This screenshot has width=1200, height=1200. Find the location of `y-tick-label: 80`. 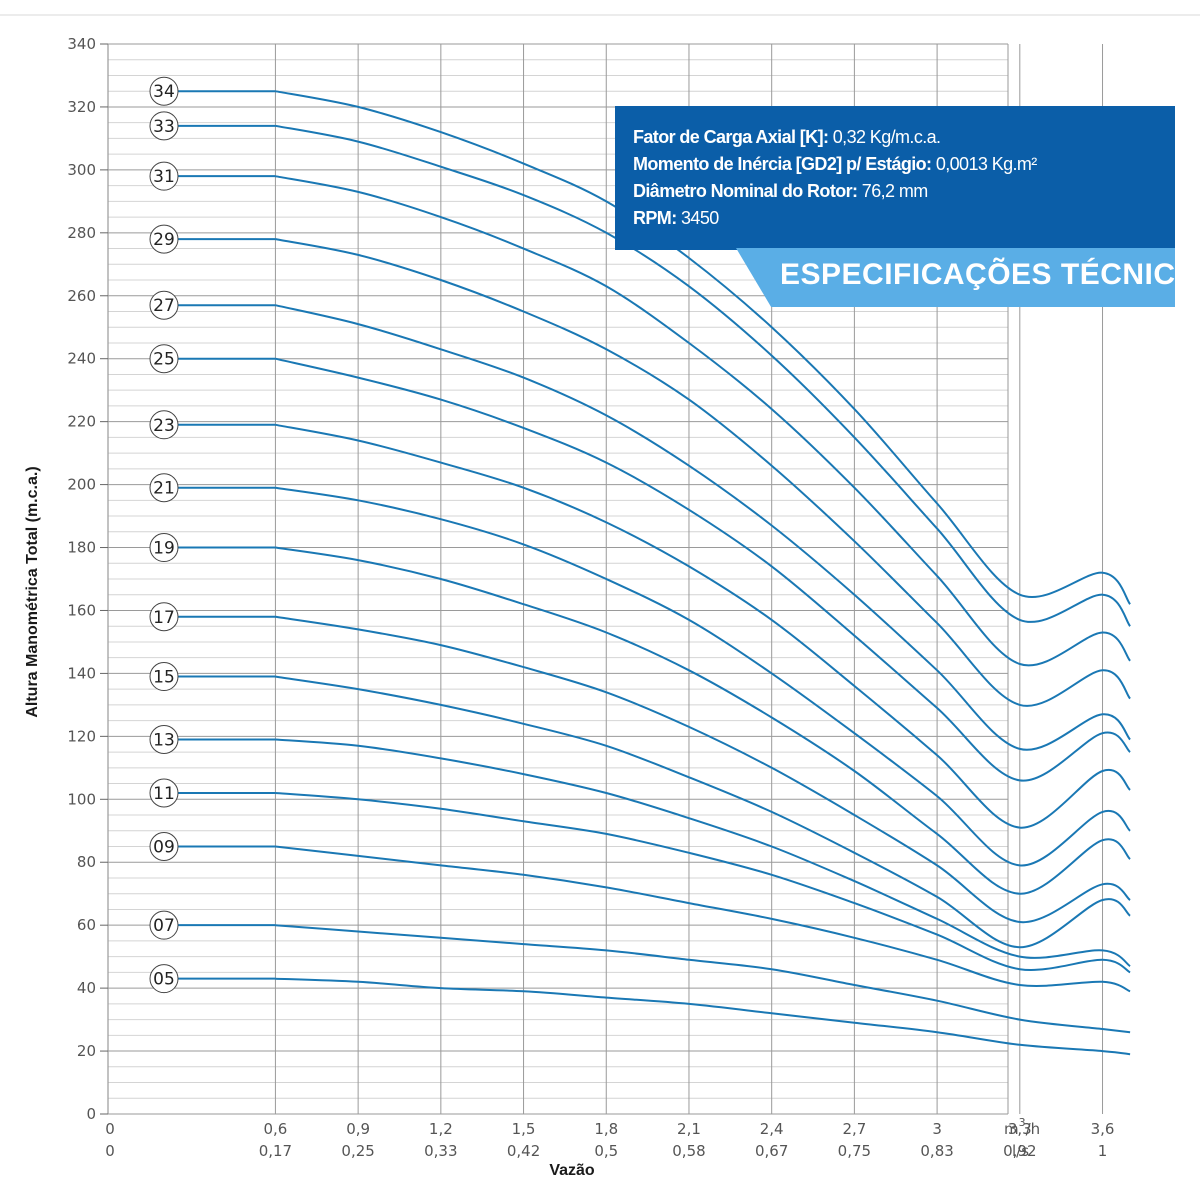

y-tick-label: 80 is located at coordinates (86, 862).